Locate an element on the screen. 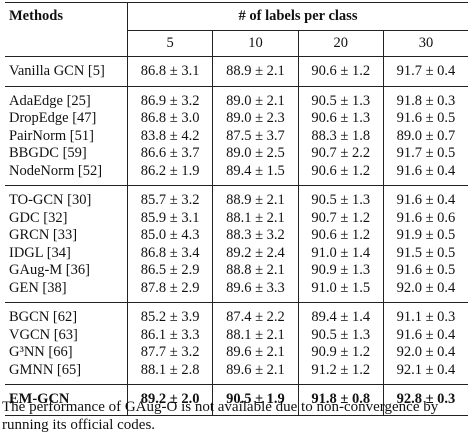 Image resolution: width=474 pixels, height=434 pixels. header-row-1: Methods # of labels per class is located at coordinates (236, 16).